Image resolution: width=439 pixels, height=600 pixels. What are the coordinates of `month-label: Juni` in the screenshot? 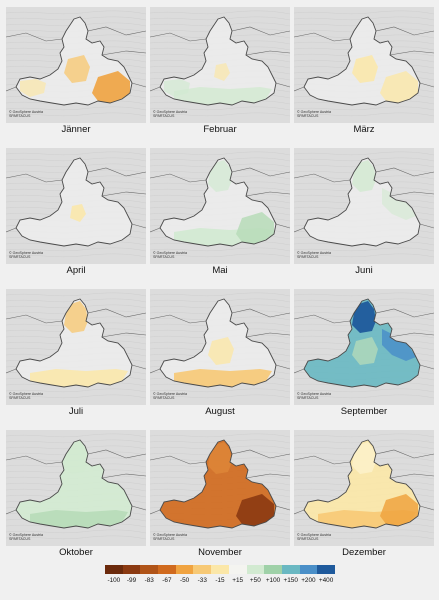 It's located at (364, 270).